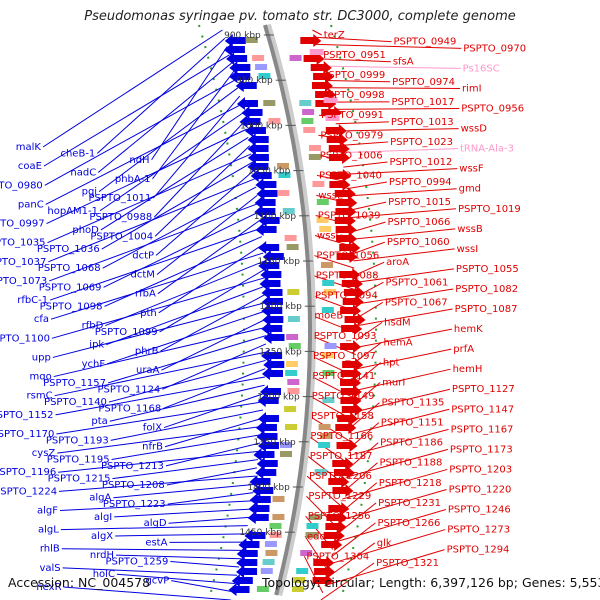 This screenshot has width=600, height=600. What do you see at coordinates (68, 249) in the screenshot?
I see `gene-label: PSPTO_1036` at bounding box center [68, 249].